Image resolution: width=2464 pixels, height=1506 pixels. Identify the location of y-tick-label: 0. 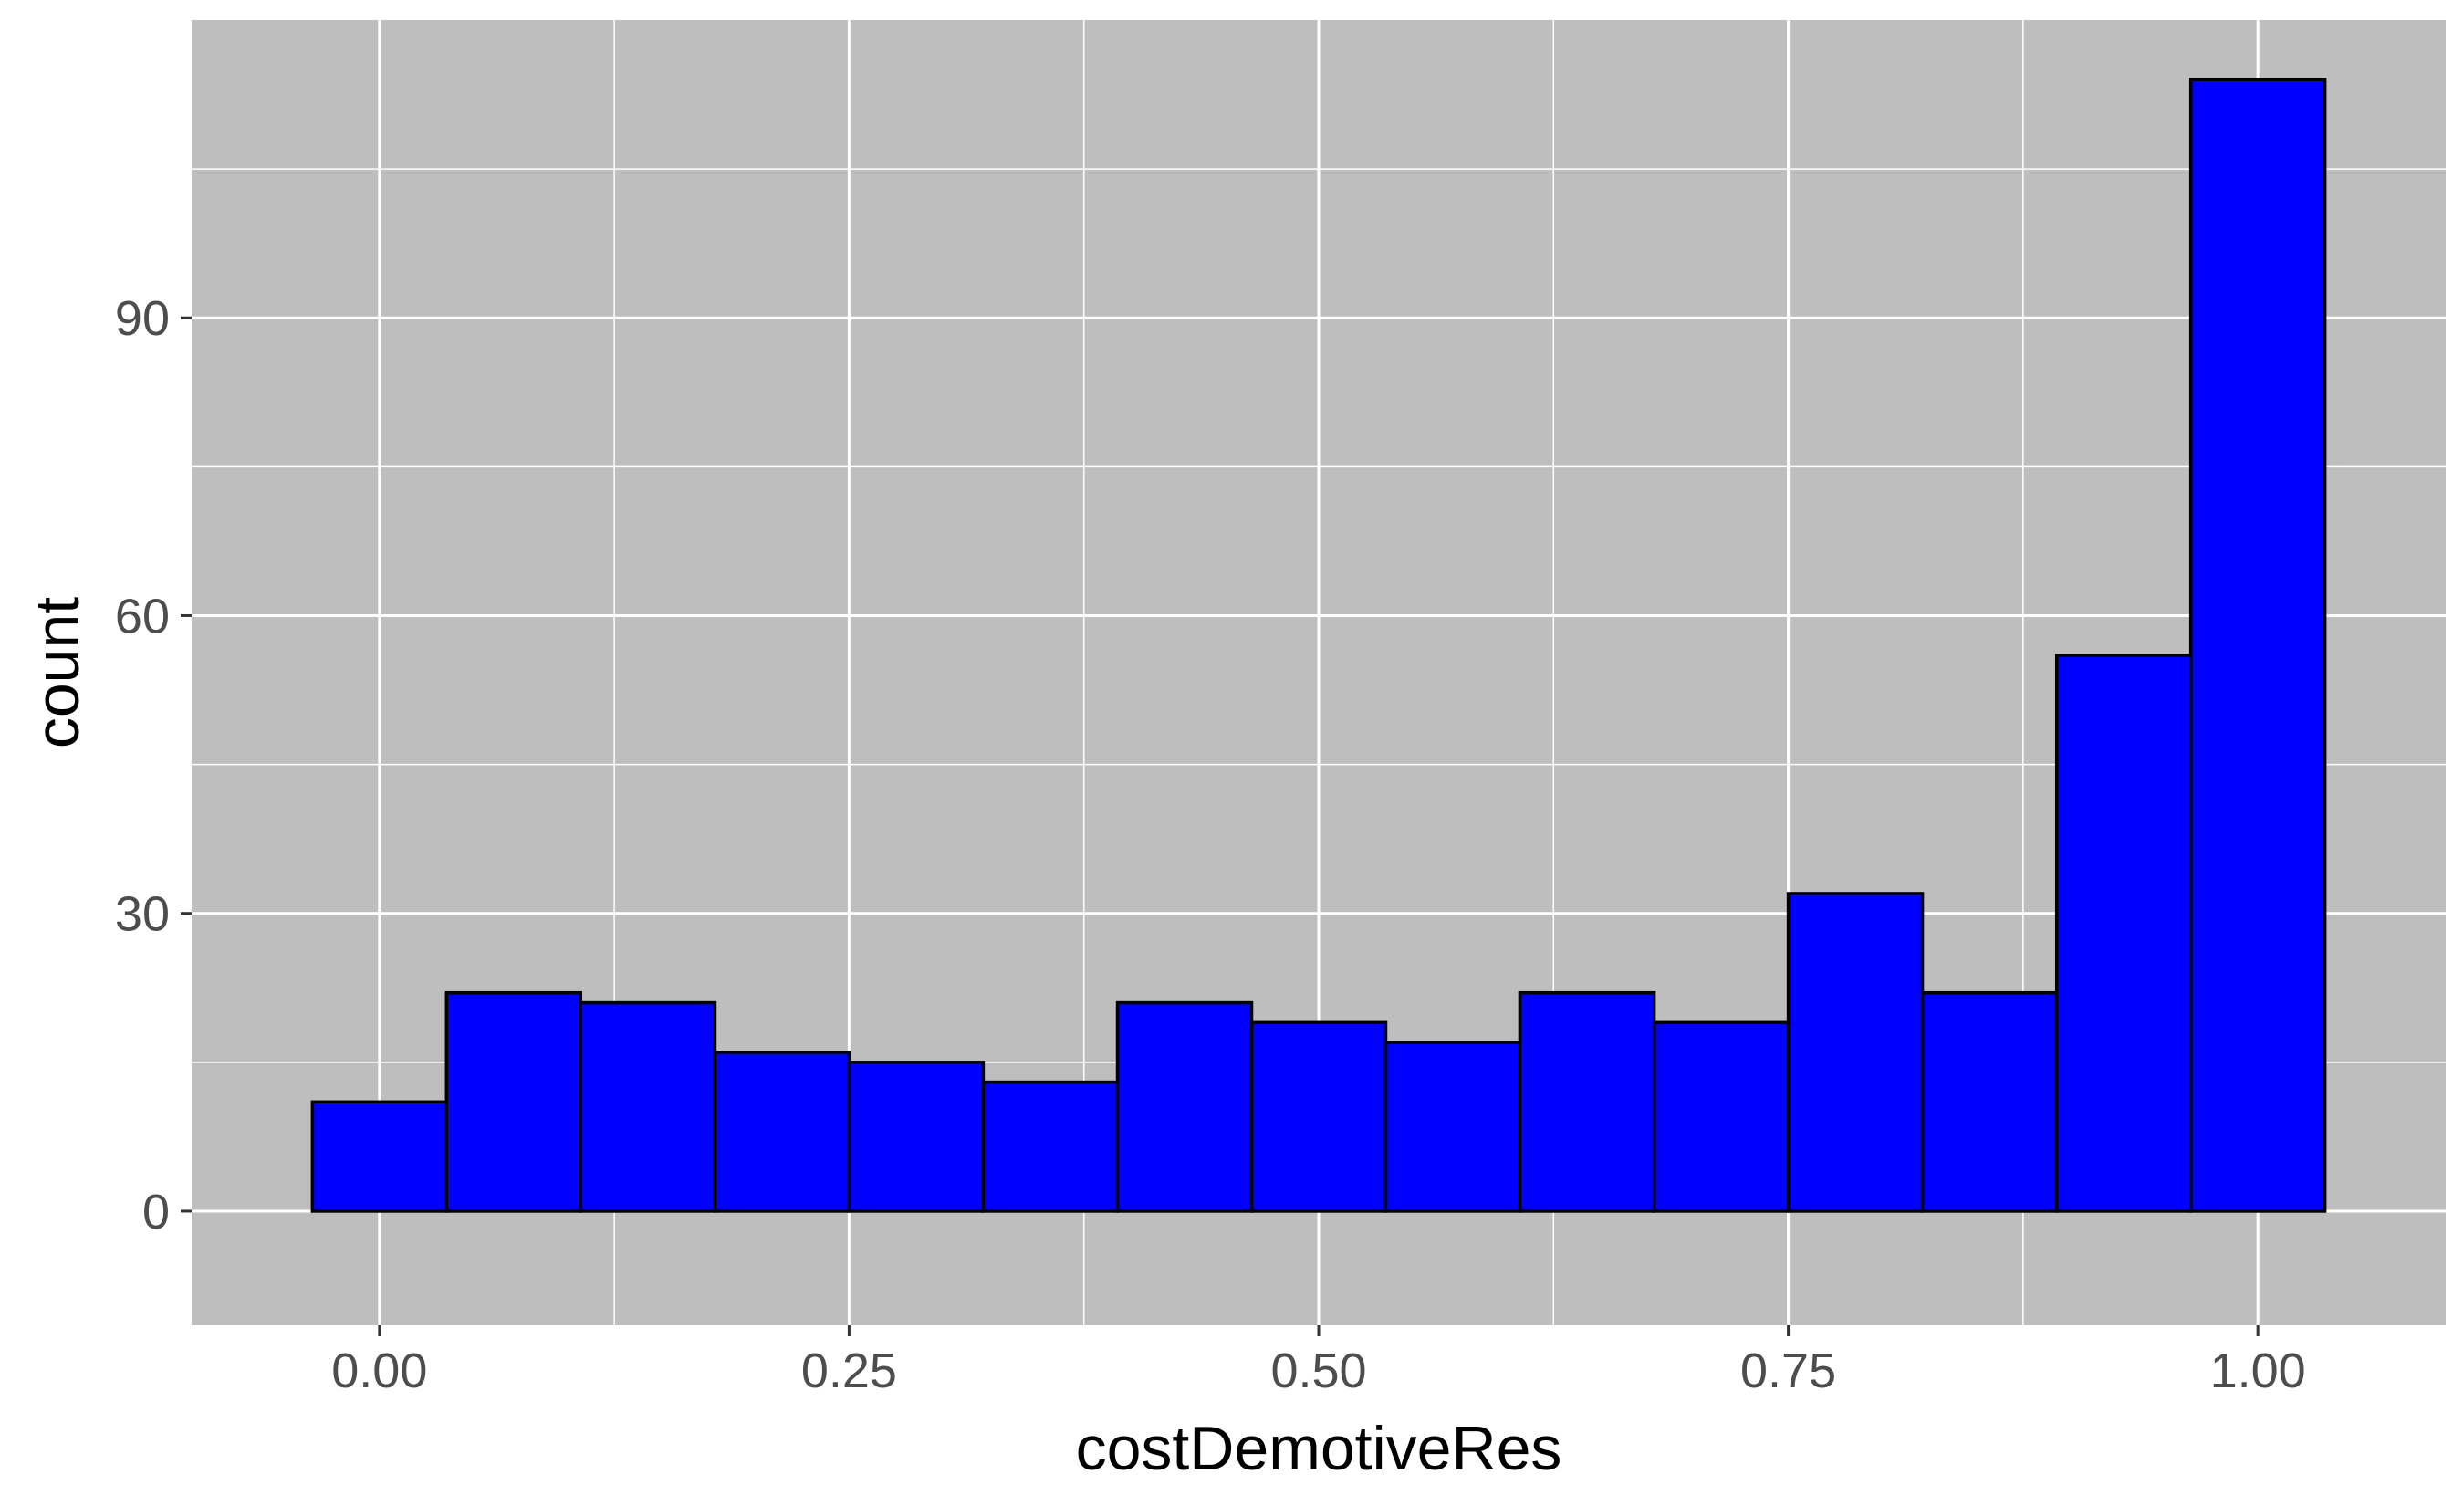
(156, 1212).